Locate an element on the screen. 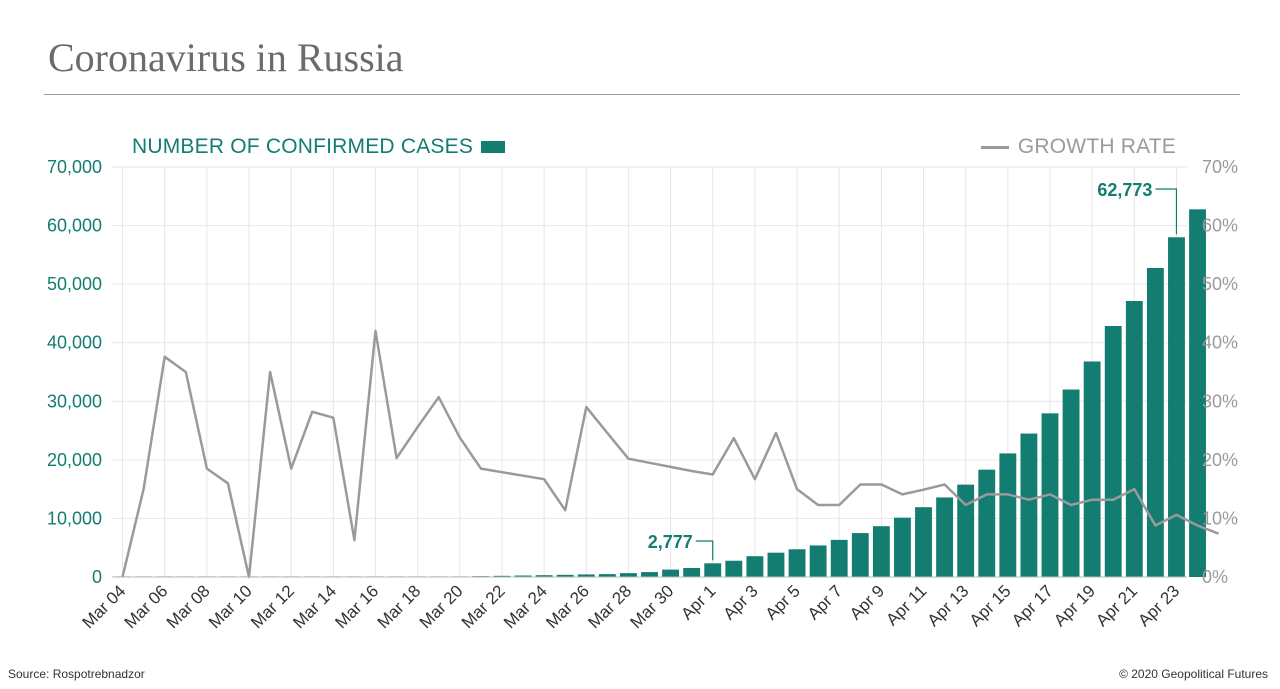 The width and height of the screenshot is (1280, 689). x-tick-label: Mar 30 is located at coordinates (652, 606).